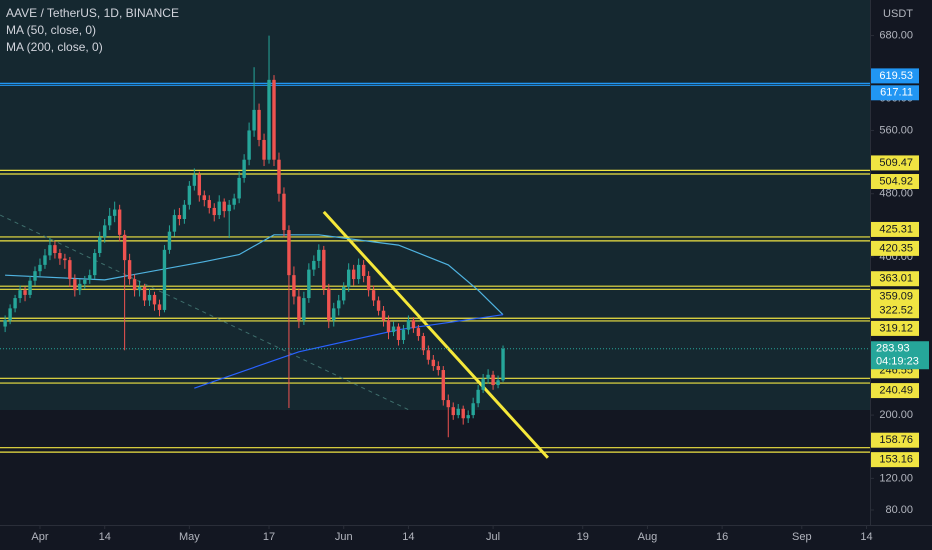  What do you see at coordinates (896, 440) in the screenshot?
I see `level-label: 158.76` at bounding box center [896, 440].